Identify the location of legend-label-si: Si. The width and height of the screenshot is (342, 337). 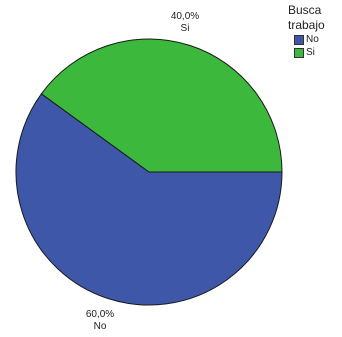
(310, 52).